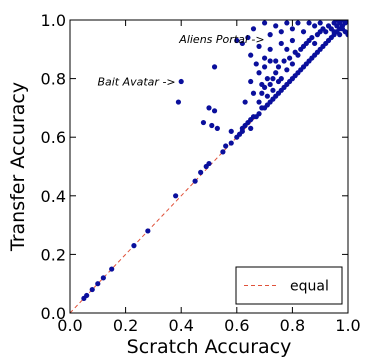 This screenshot has height=358, width=368. Describe the element at coordinates (53, 313) in the screenshot. I see `y-tick-label: 0.0` at that location.